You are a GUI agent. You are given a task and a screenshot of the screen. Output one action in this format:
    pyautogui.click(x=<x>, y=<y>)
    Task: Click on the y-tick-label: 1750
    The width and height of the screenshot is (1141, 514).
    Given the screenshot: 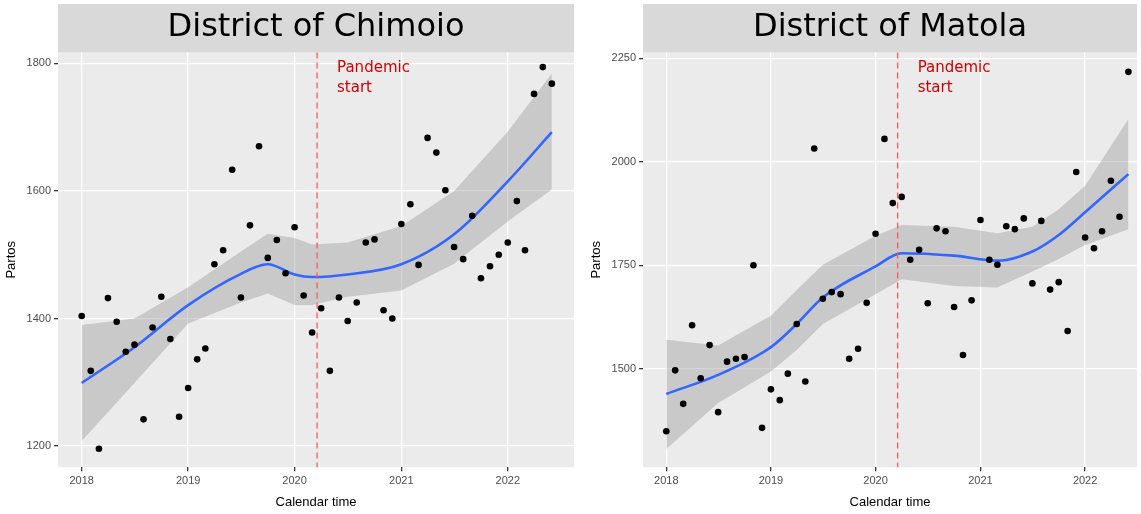 What is the action you would take?
    pyautogui.click(x=624, y=264)
    